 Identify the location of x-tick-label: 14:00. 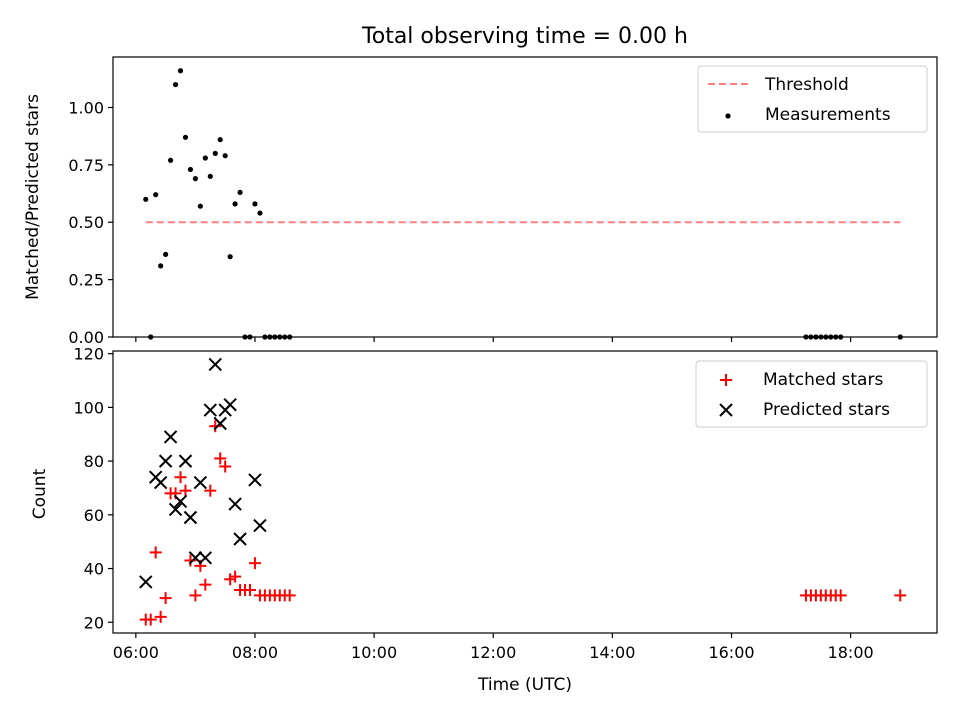
(612, 652).